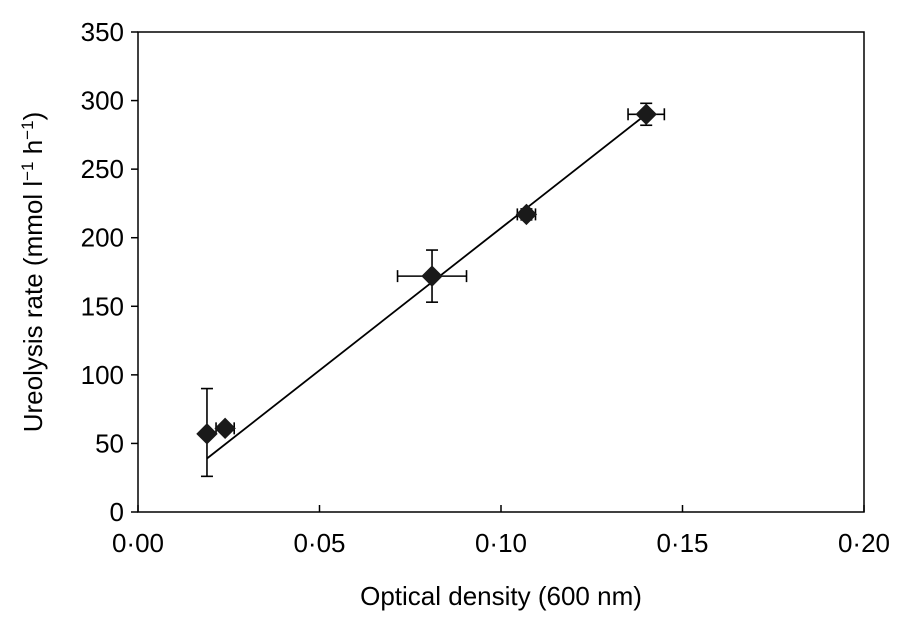 This screenshot has width=899, height=625. What do you see at coordinates (102, 32) in the screenshot?
I see `y-tick-label: 350` at bounding box center [102, 32].